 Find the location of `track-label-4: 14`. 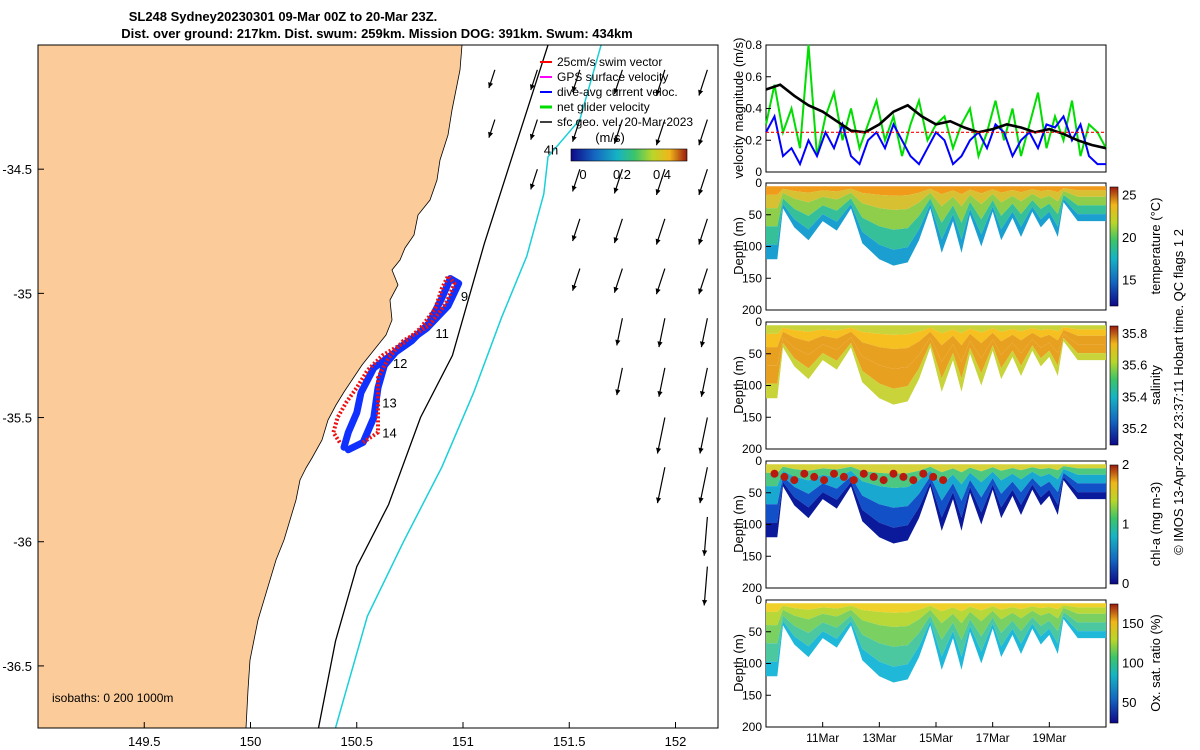

track-label-4: 14 is located at coordinates (389, 432).